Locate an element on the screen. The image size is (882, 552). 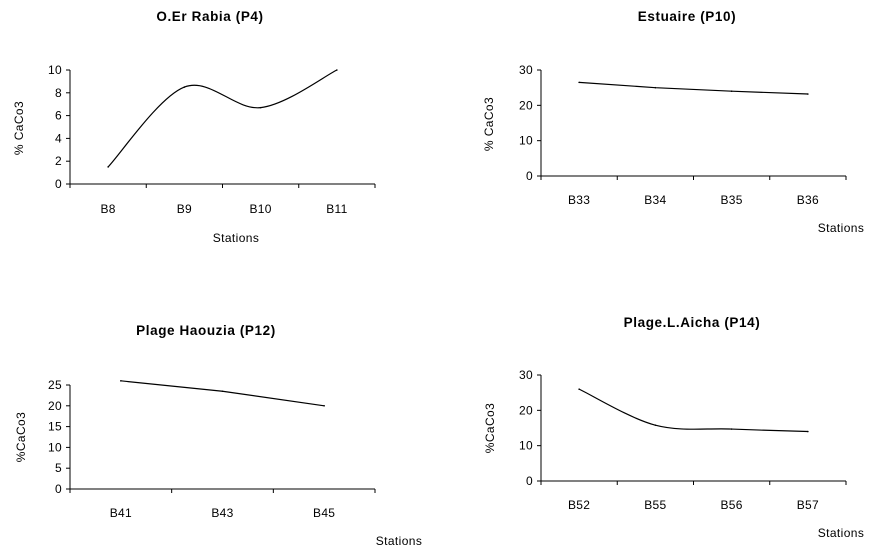
y-tick-label: 5 is located at coordinates (58, 468).